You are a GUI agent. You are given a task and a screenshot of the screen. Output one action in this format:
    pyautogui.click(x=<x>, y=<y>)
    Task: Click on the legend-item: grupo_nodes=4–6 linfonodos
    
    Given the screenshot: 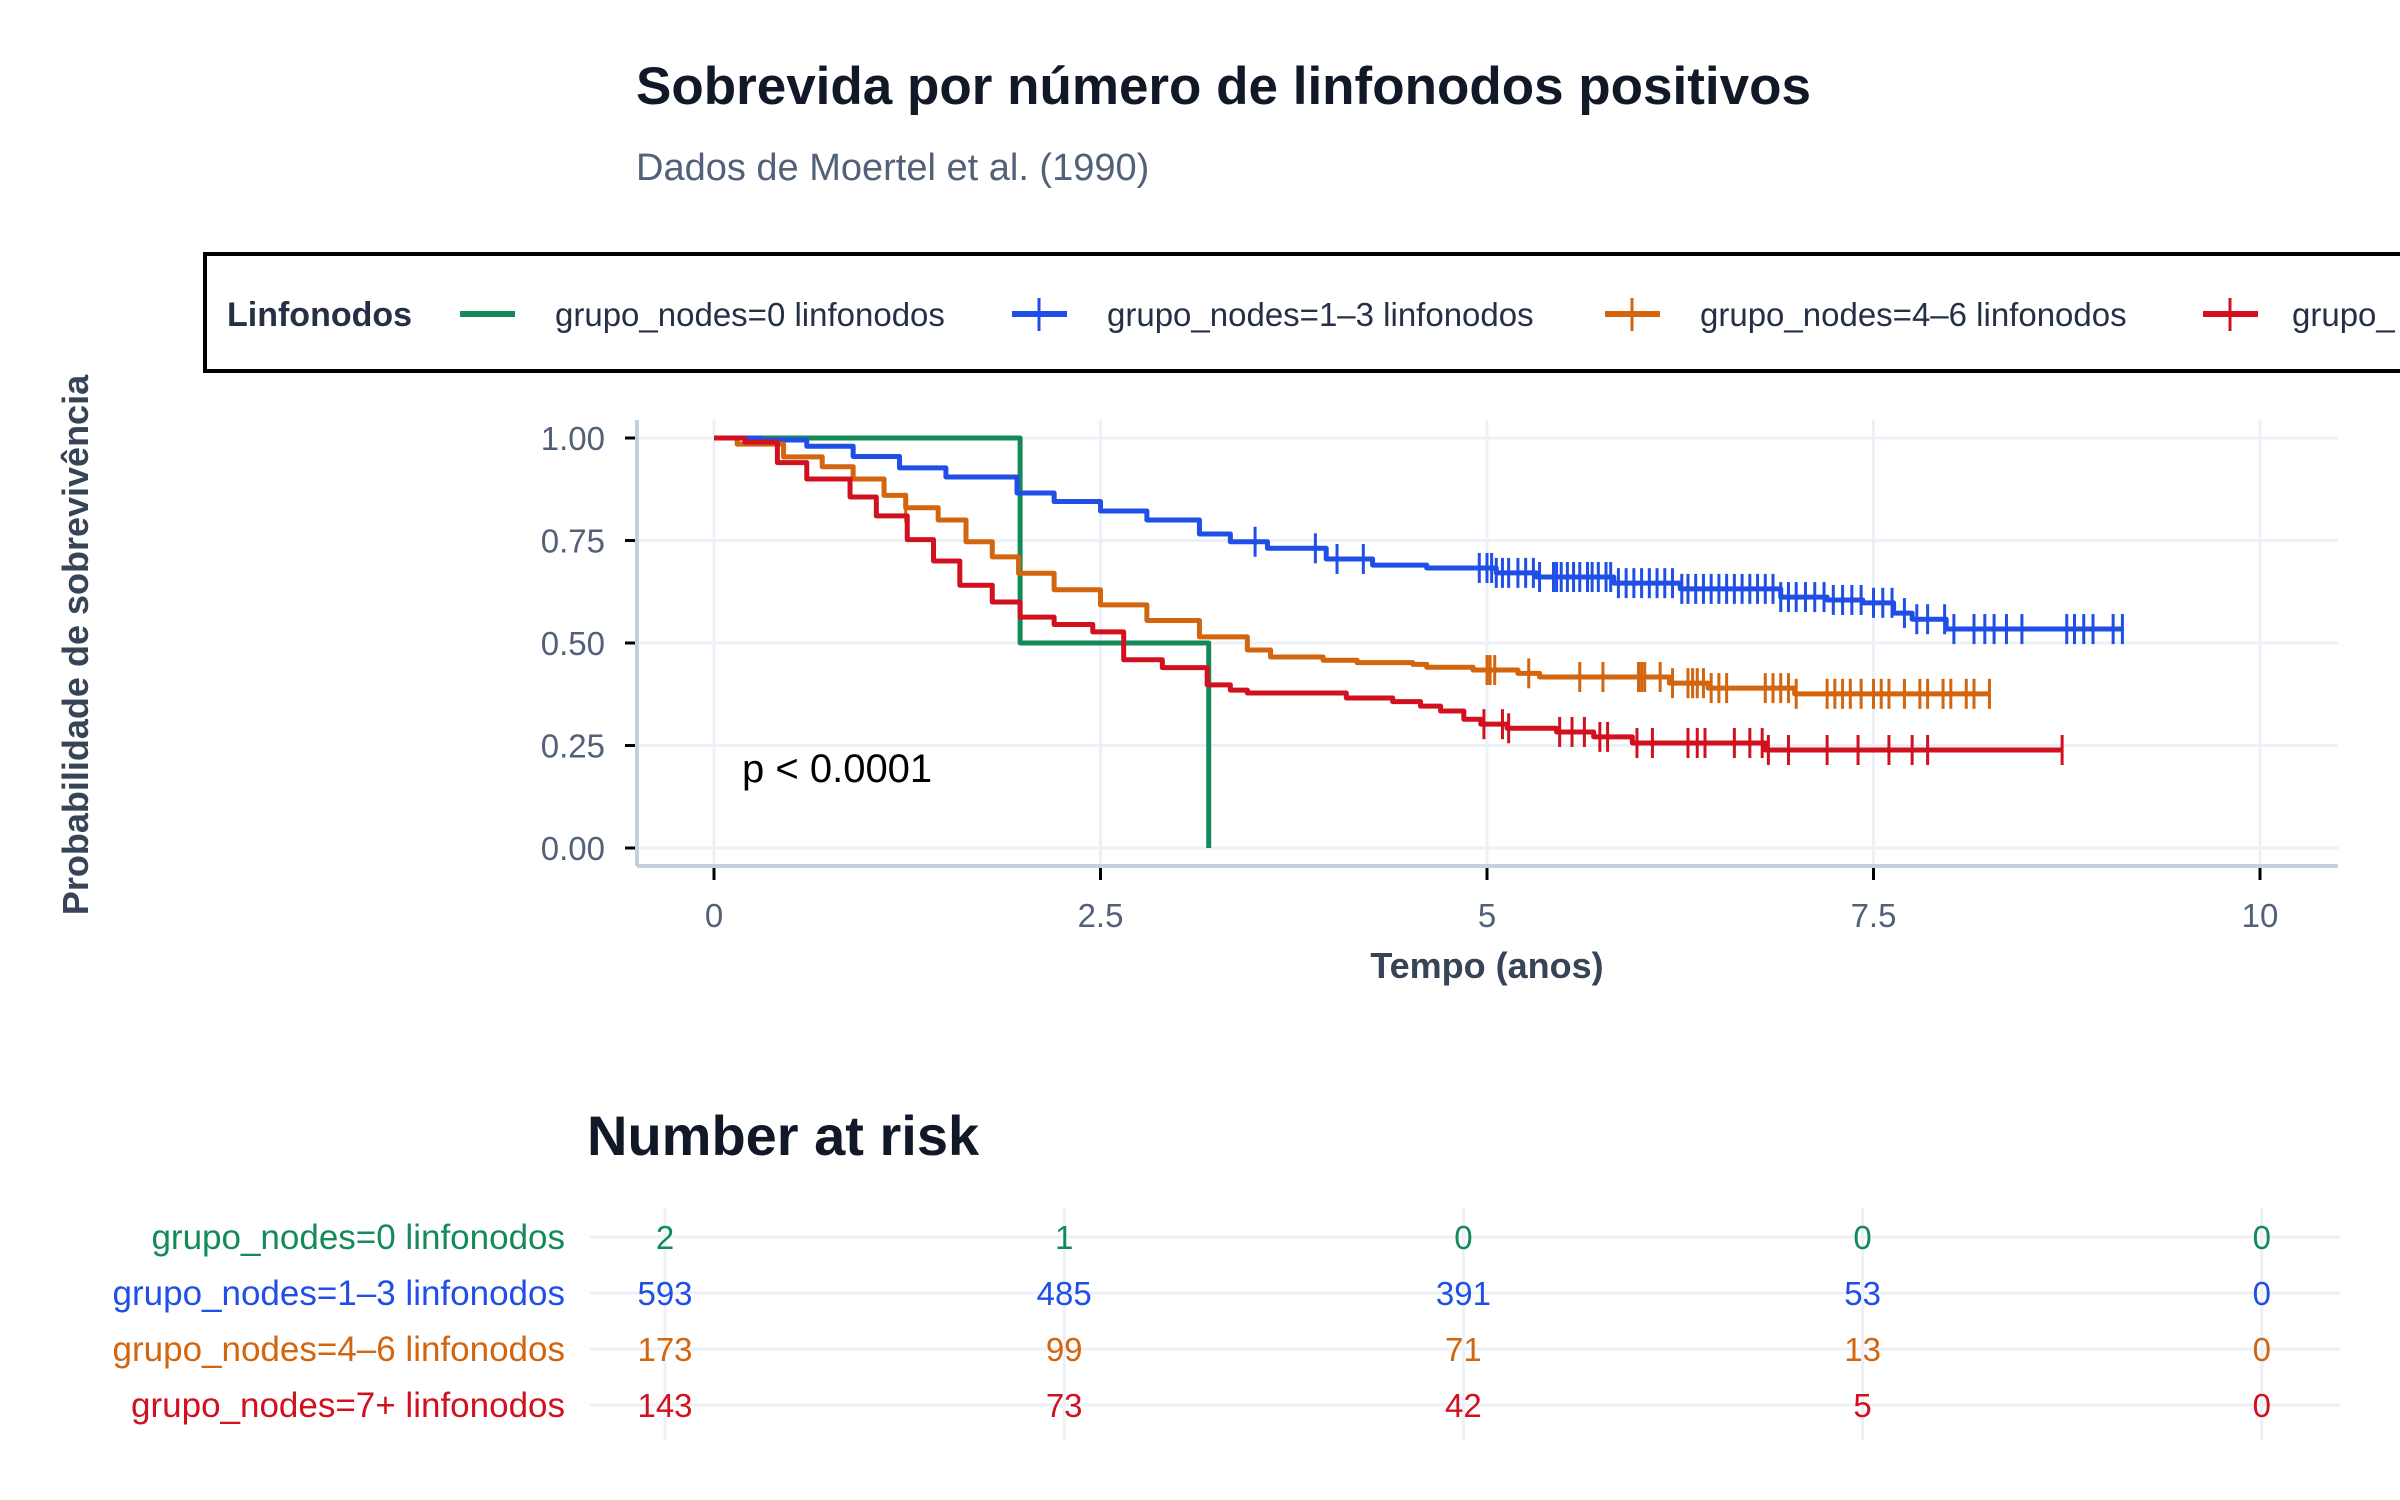 What is the action you would take?
    pyautogui.click(x=1866, y=314)
    